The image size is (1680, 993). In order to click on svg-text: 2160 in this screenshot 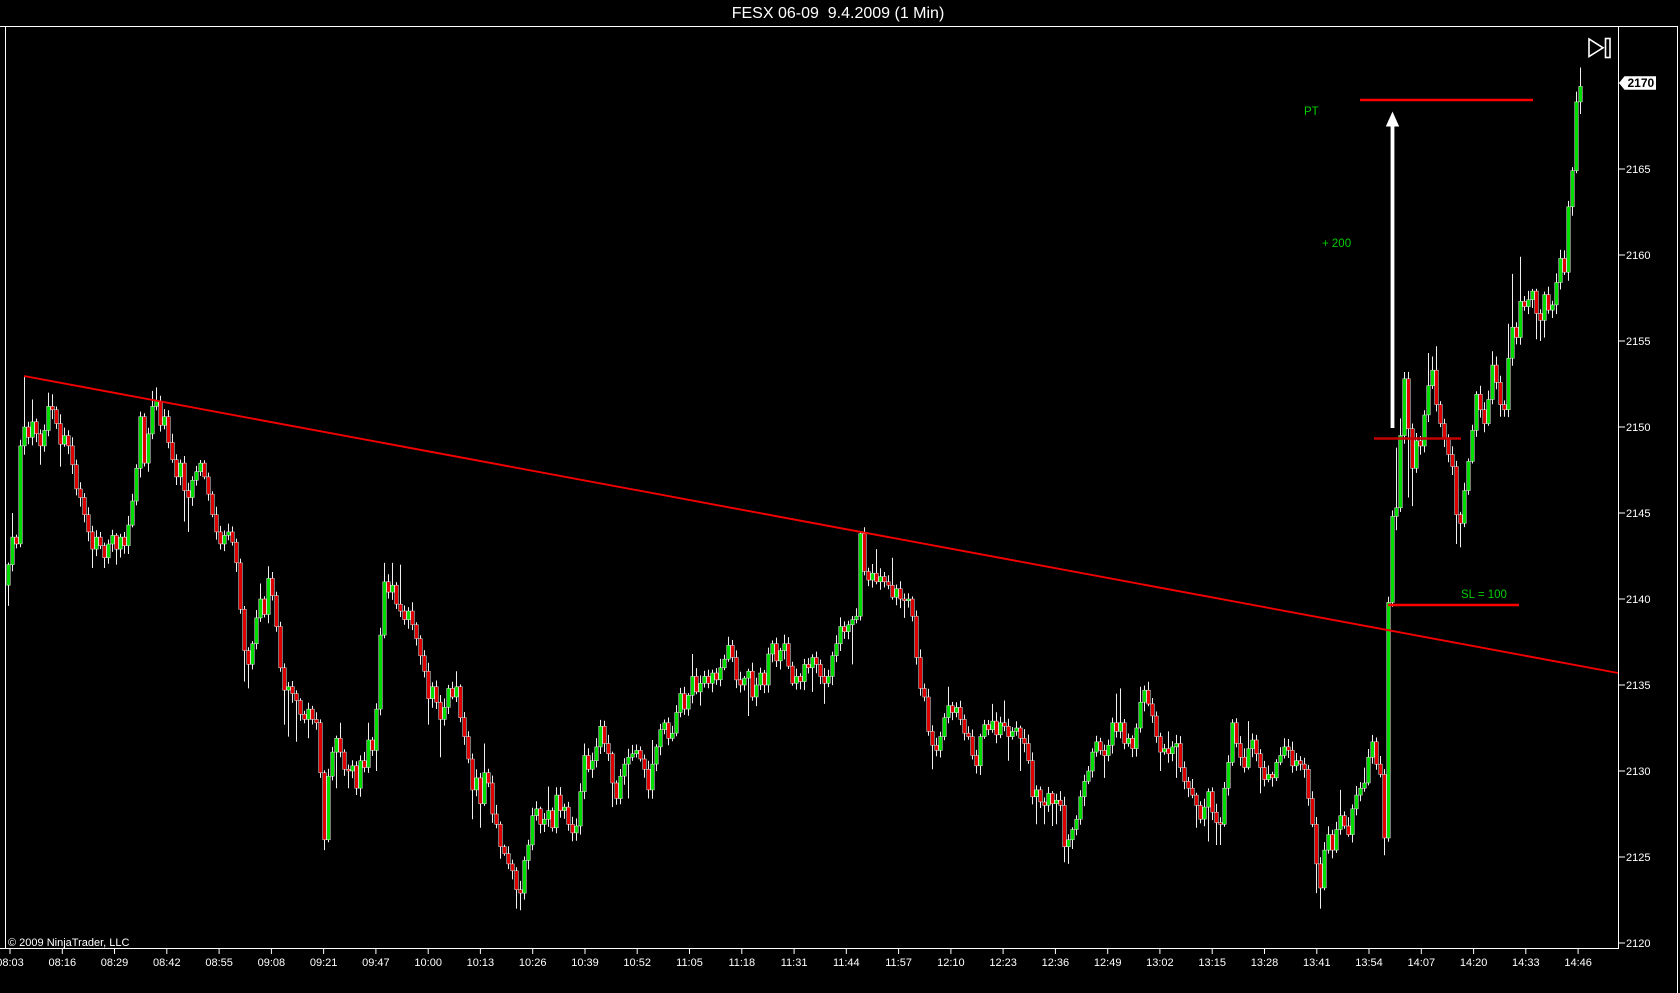, I will do `click(1638, 256)`.